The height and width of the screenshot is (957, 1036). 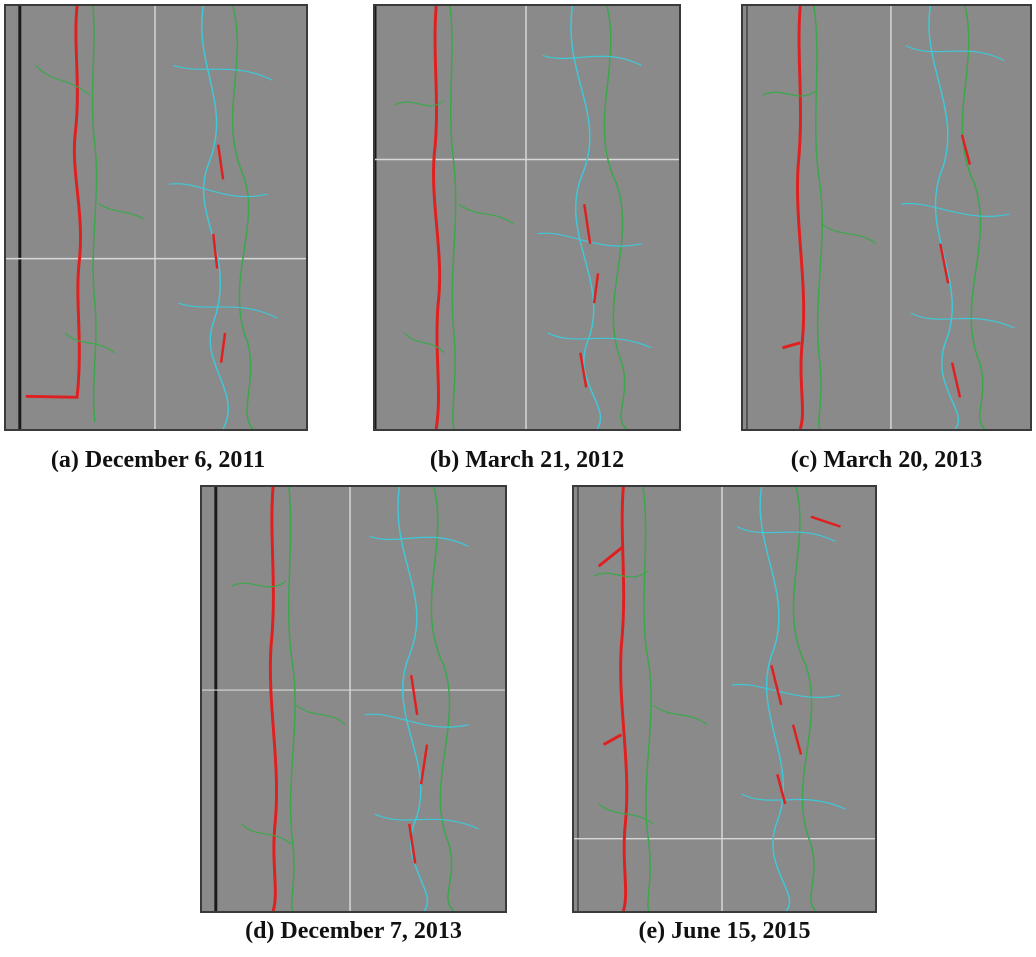 What do you see at coordinates (527, 460) in the screenshot?
I see `panel-b-caption: (b) March 21, 2012` at bounding box center [527, 460].